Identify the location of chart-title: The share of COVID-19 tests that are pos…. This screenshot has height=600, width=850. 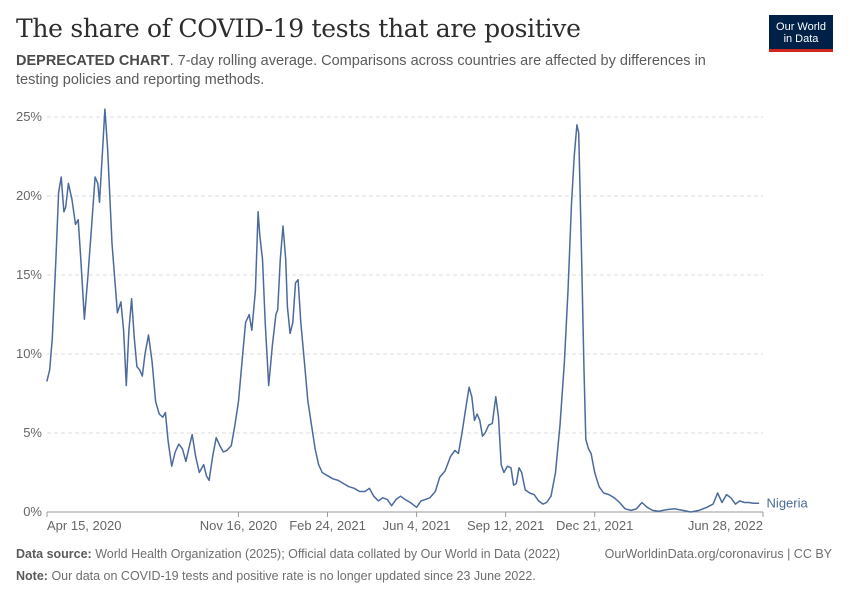
(298, 28).